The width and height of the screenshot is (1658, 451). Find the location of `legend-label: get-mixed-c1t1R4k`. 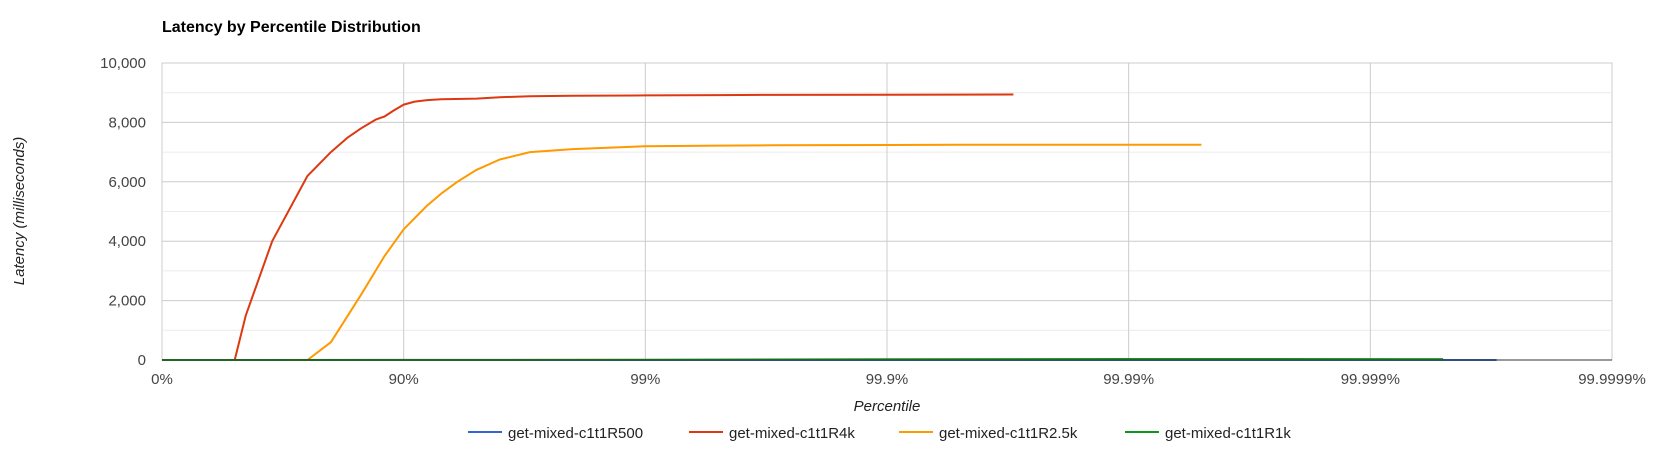

legend-label: get-mixed-c1t1R4k is located at coordinates (792, 433).